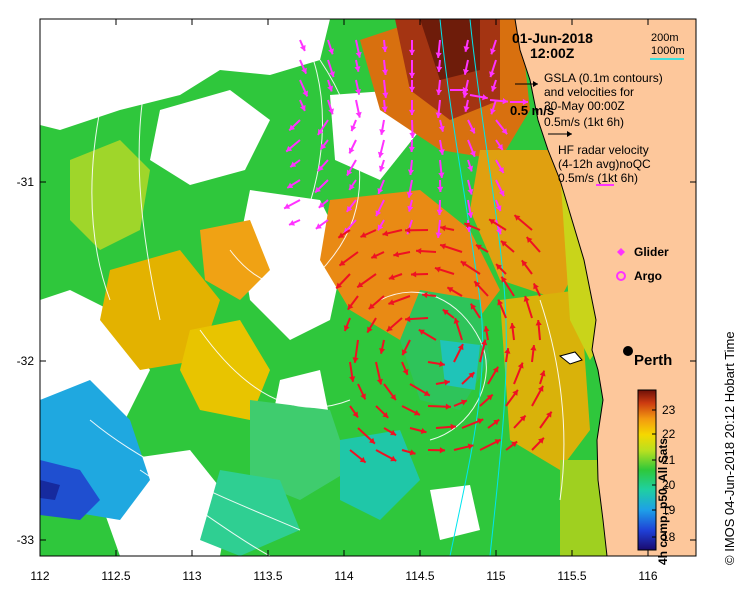 Image resolution: width=739 pixels, height=597 pixels. Describe the element at coordinates (552, 53) in the screenshot. I see `map-time: 12:00Z` at that location.